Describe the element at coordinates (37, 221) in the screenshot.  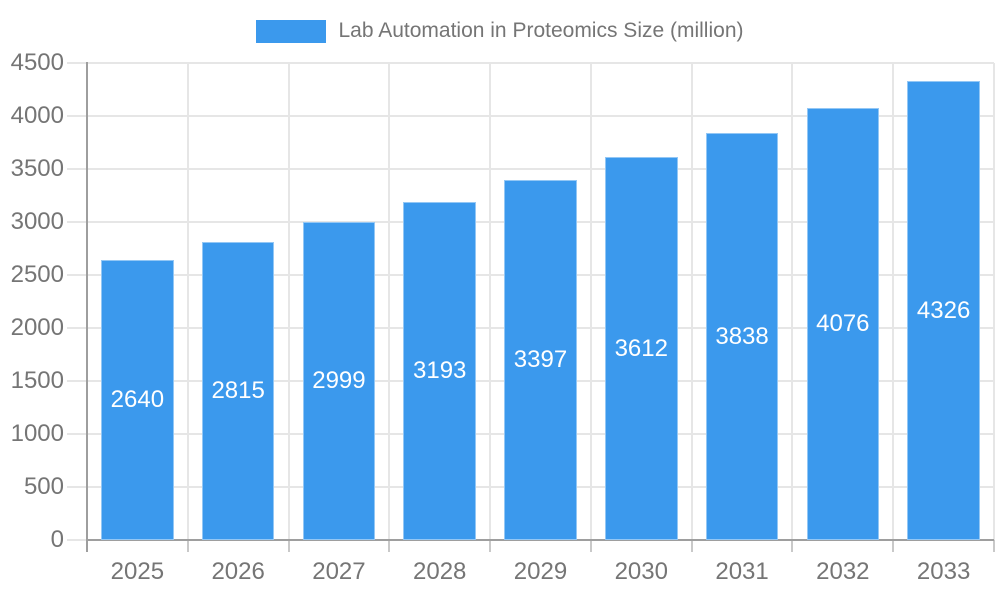
I see `y-tick-label: 3000` at that location.